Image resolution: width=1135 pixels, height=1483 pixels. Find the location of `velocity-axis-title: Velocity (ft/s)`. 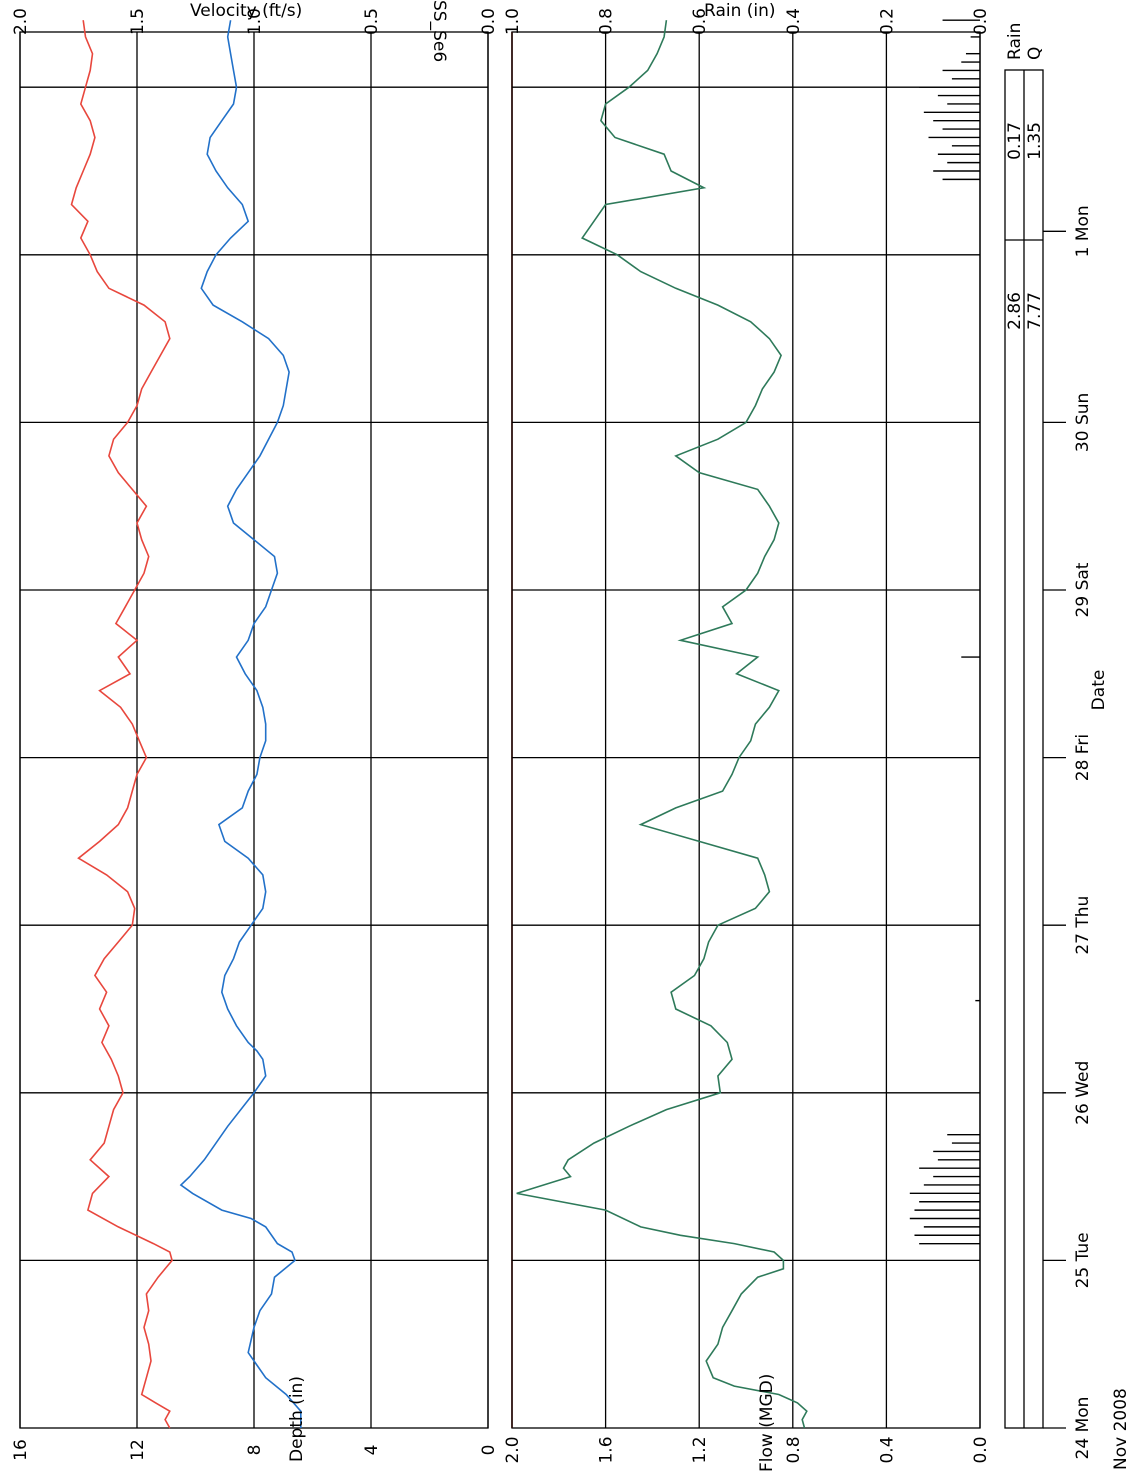

velocity-axis-title: Velocity (ft/s) is located at coordinates (246, 11).